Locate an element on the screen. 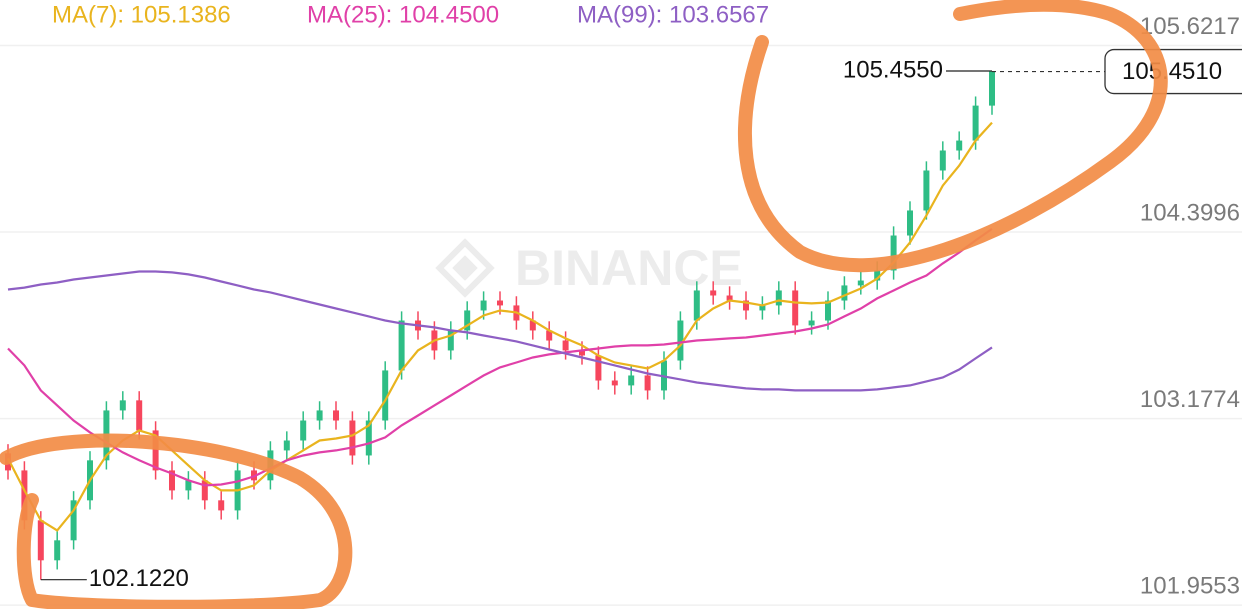 This screenshot has width=1242, height=609. watermark-logo is located at coordinates (465, 268).